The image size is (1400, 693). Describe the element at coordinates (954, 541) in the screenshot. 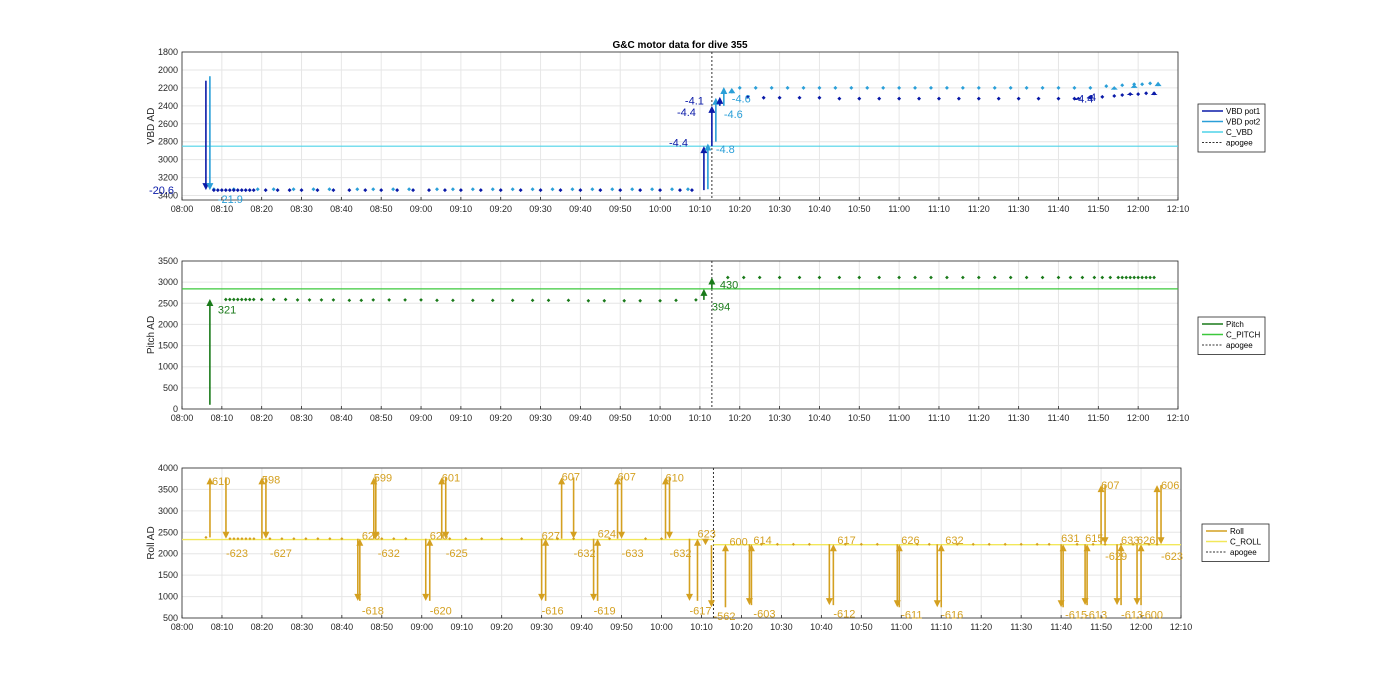

I see `move-label: 632` at that location.